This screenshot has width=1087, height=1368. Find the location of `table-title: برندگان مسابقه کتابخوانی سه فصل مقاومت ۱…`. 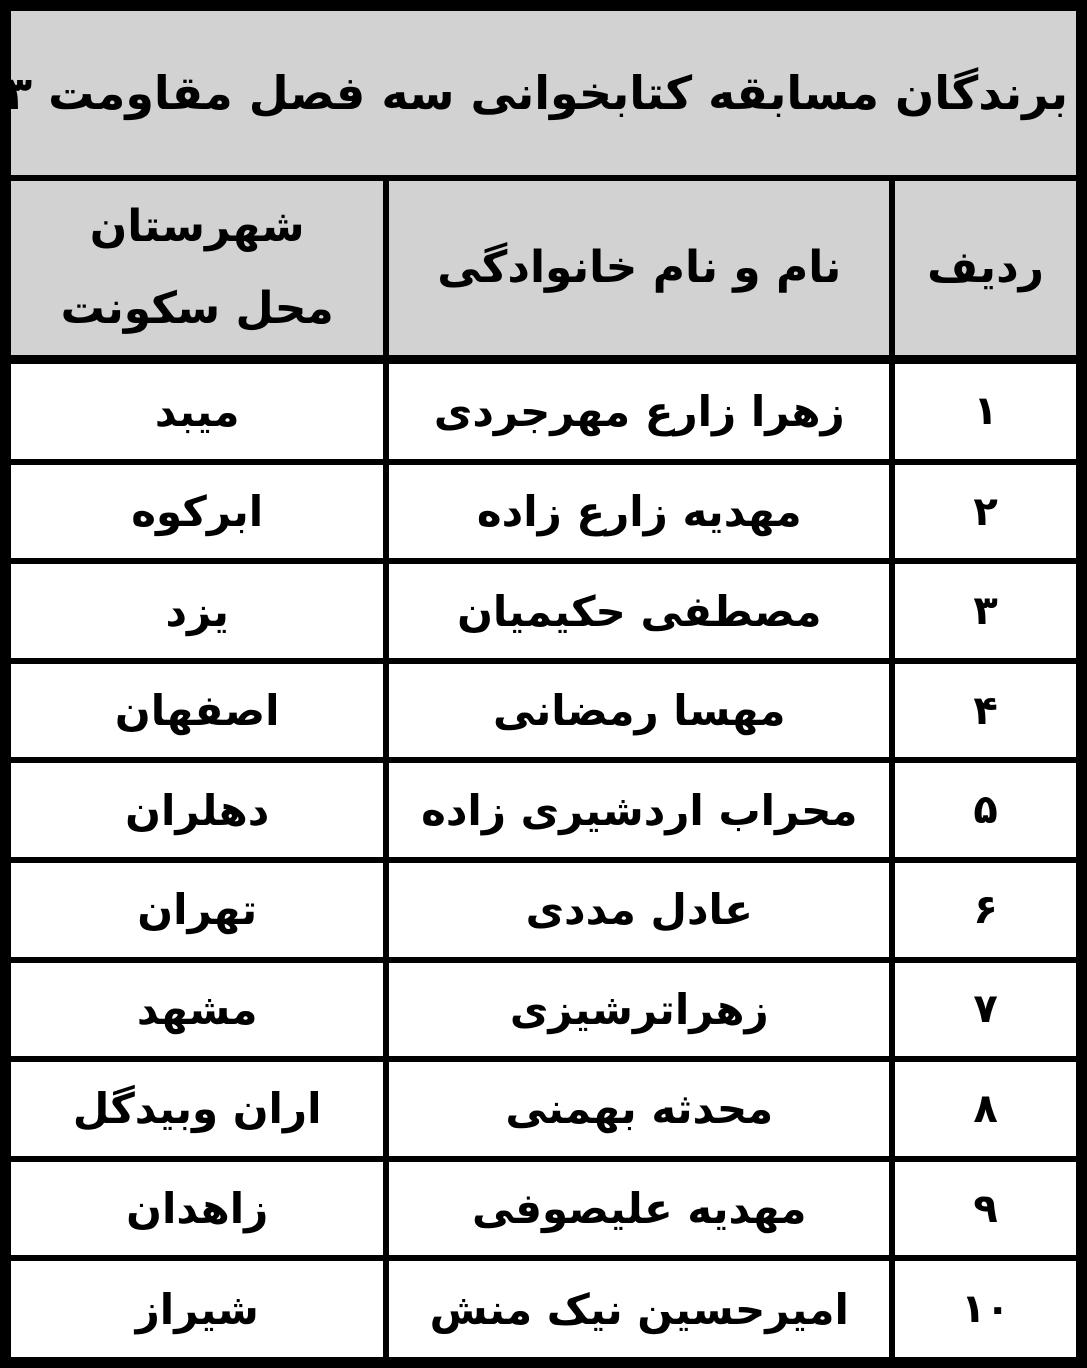

table-title: برندگان مسابقه کتابخوانی سه فصل مقاومت ۱… is located at coordinates (543, 91).